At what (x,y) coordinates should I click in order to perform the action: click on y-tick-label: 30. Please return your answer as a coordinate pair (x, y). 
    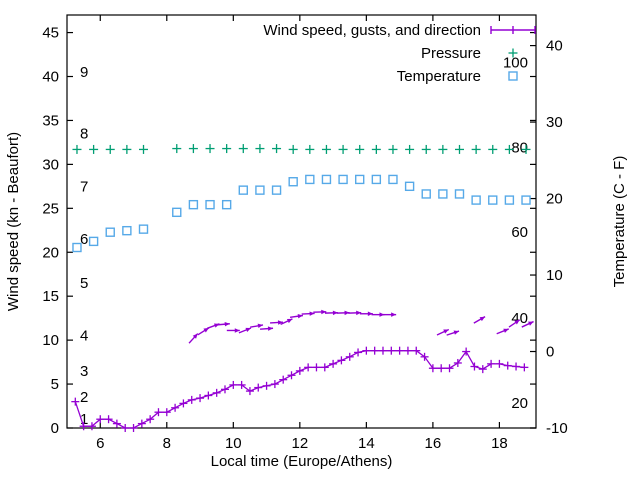
    Looking at the image, I should click on (50, 164).